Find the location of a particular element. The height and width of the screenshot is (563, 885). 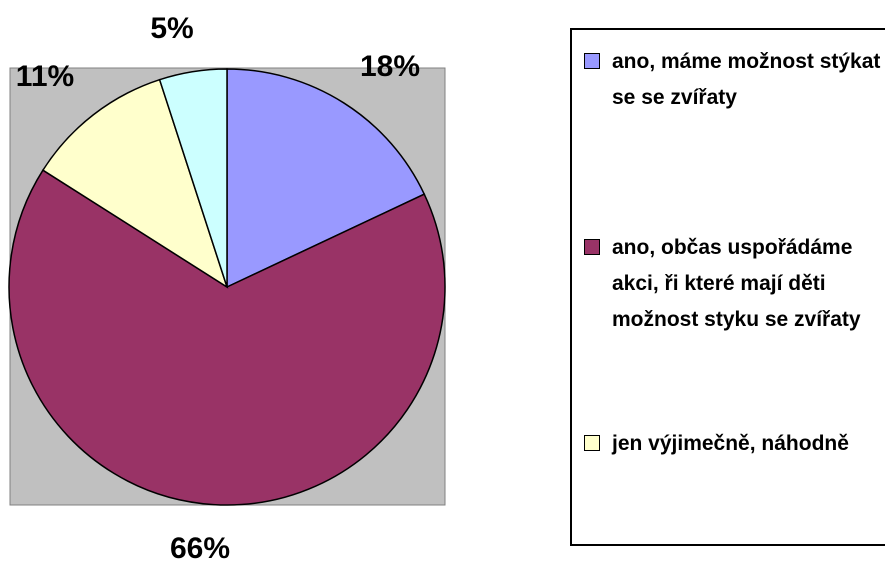

legend-label: jen výjimečně, náhodně is located at coordinates (730, 443).